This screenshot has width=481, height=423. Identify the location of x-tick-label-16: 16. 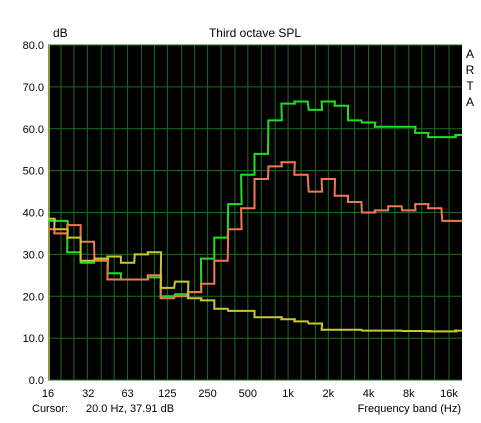
(48, 394).